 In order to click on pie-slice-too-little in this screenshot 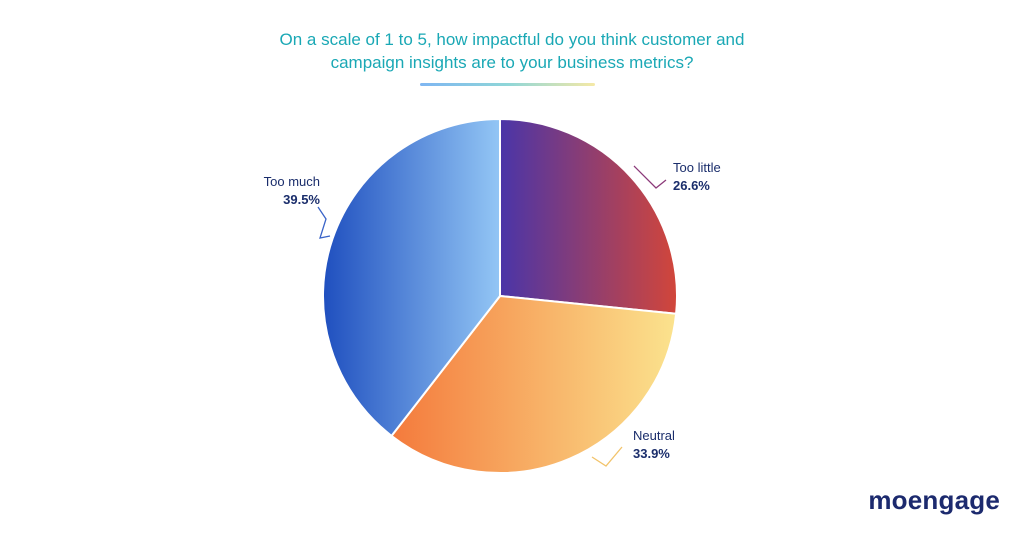, I will do `click(588, 216)`.